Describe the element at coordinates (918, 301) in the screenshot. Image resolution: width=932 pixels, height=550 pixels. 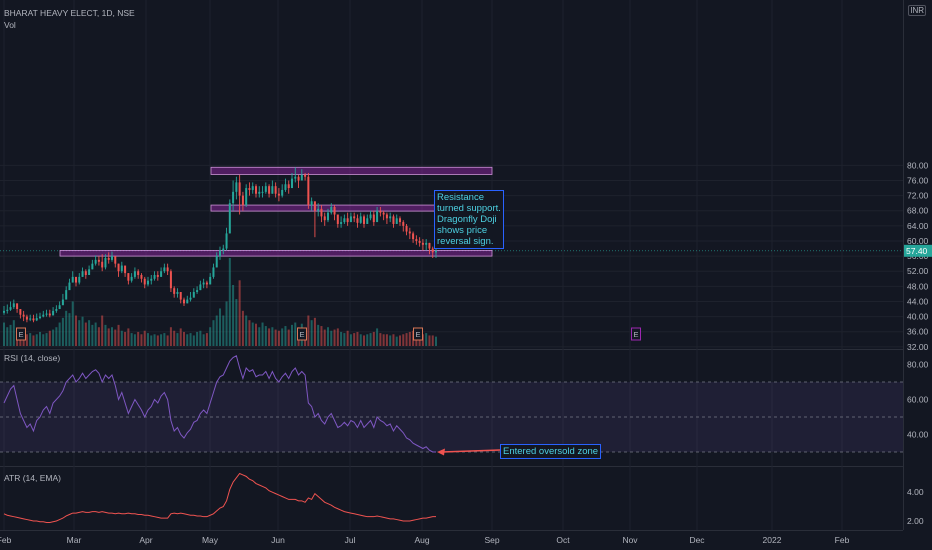
I see `price-tick-label: 44.00` at that location.